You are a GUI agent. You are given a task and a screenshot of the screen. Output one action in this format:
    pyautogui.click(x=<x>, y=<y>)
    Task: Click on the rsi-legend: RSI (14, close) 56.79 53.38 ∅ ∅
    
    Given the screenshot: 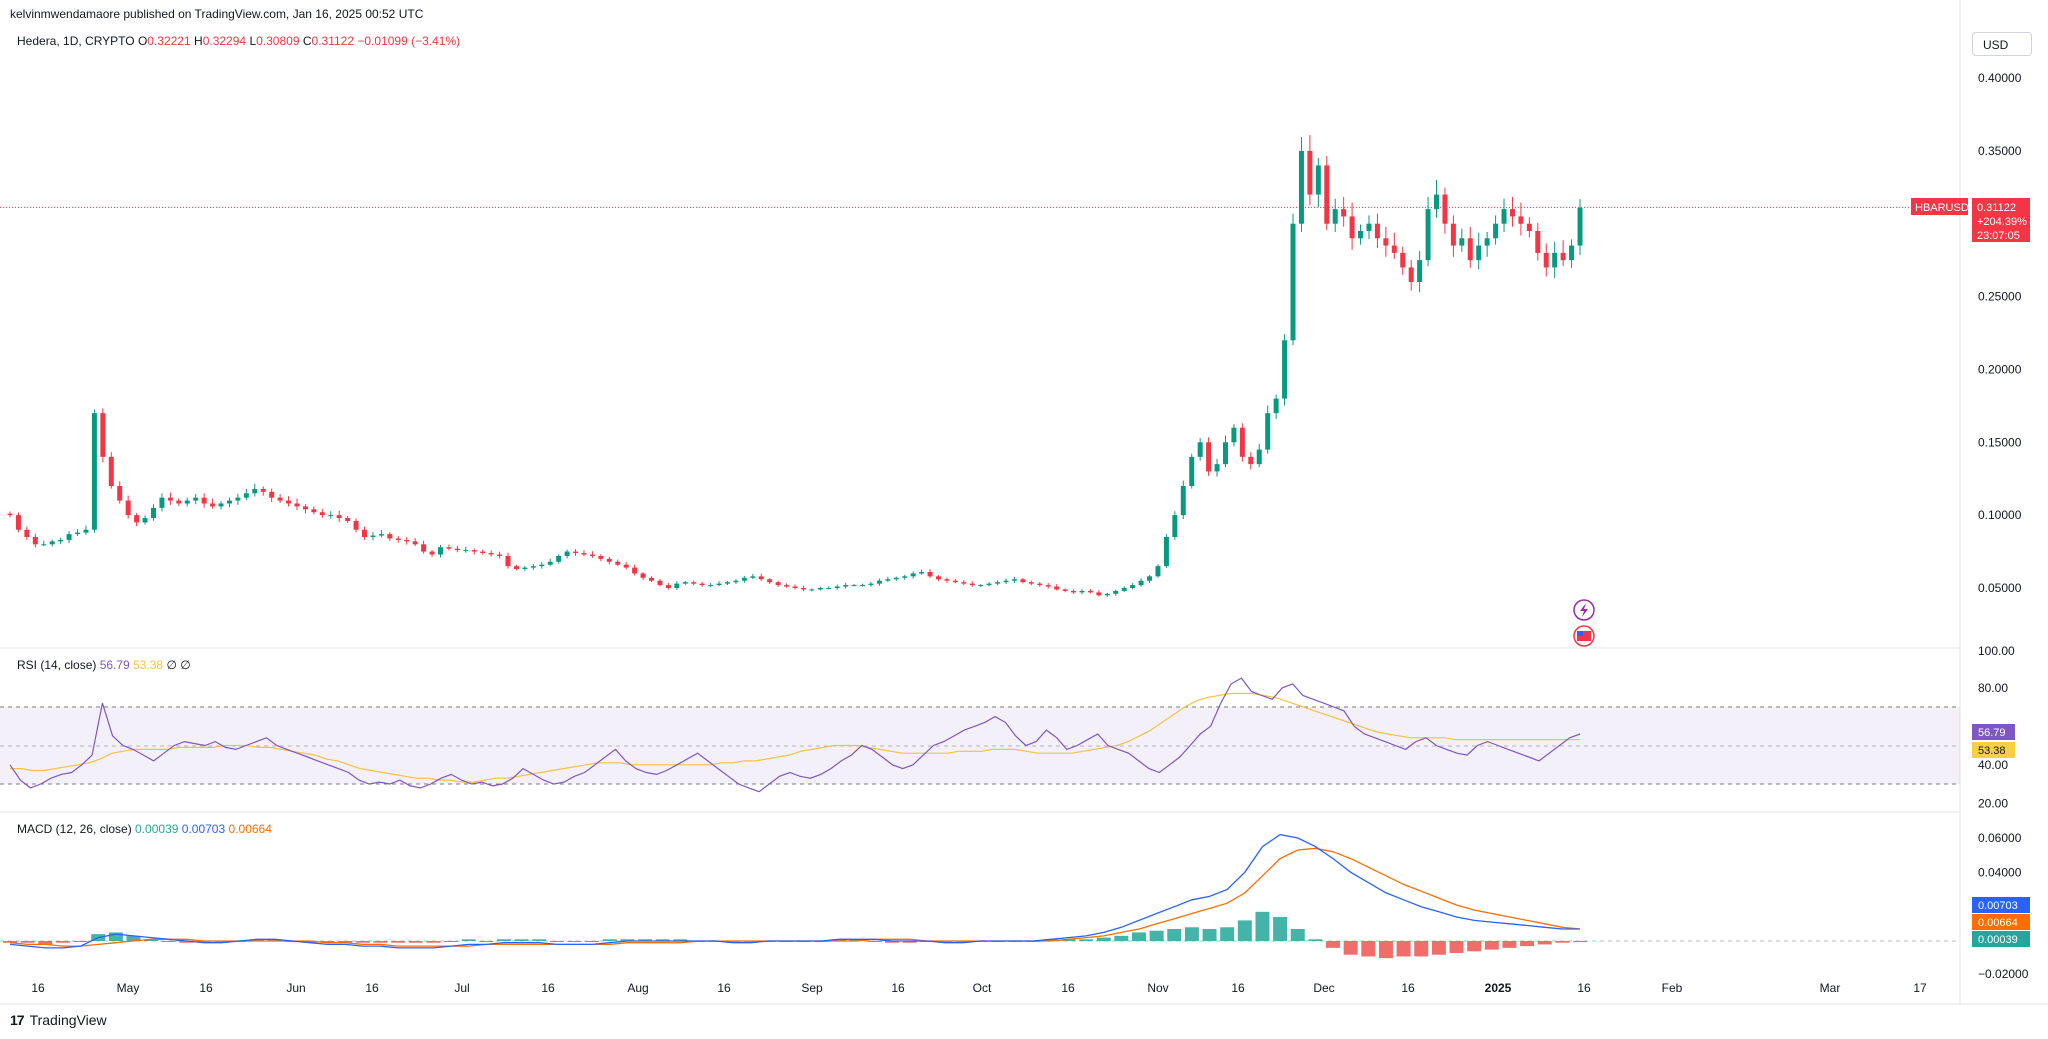 What is the action you would take?
    pyautogui.click(x=104, y=665)
    